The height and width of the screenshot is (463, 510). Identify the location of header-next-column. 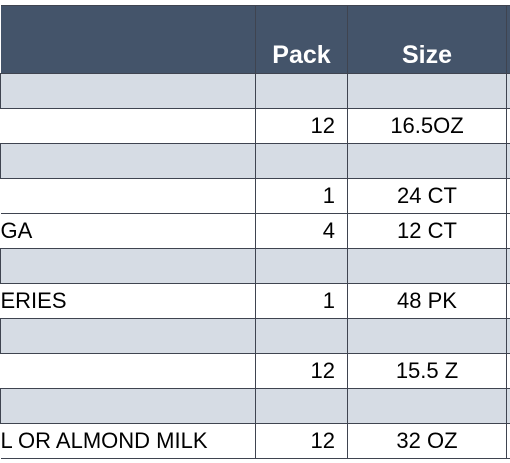
(508, 39).